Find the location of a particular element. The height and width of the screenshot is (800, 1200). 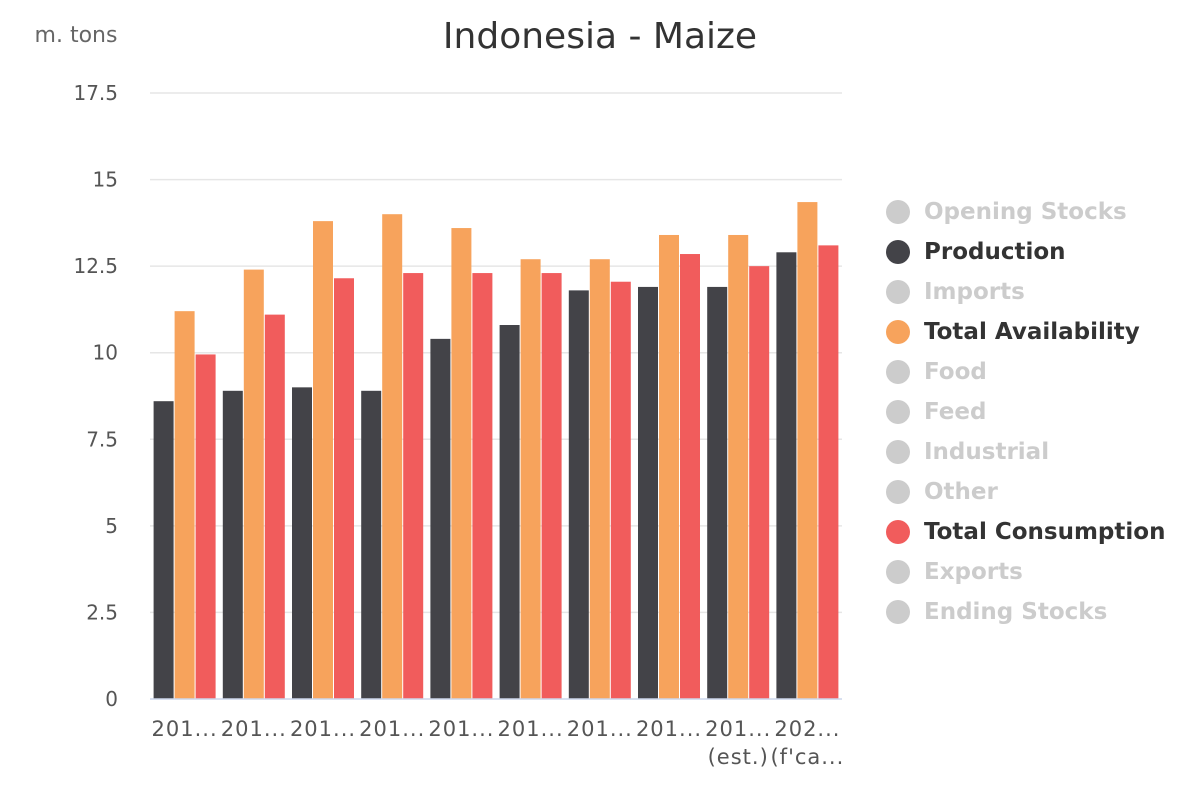

legend-label: Imports is located at coordinates (974, 292).